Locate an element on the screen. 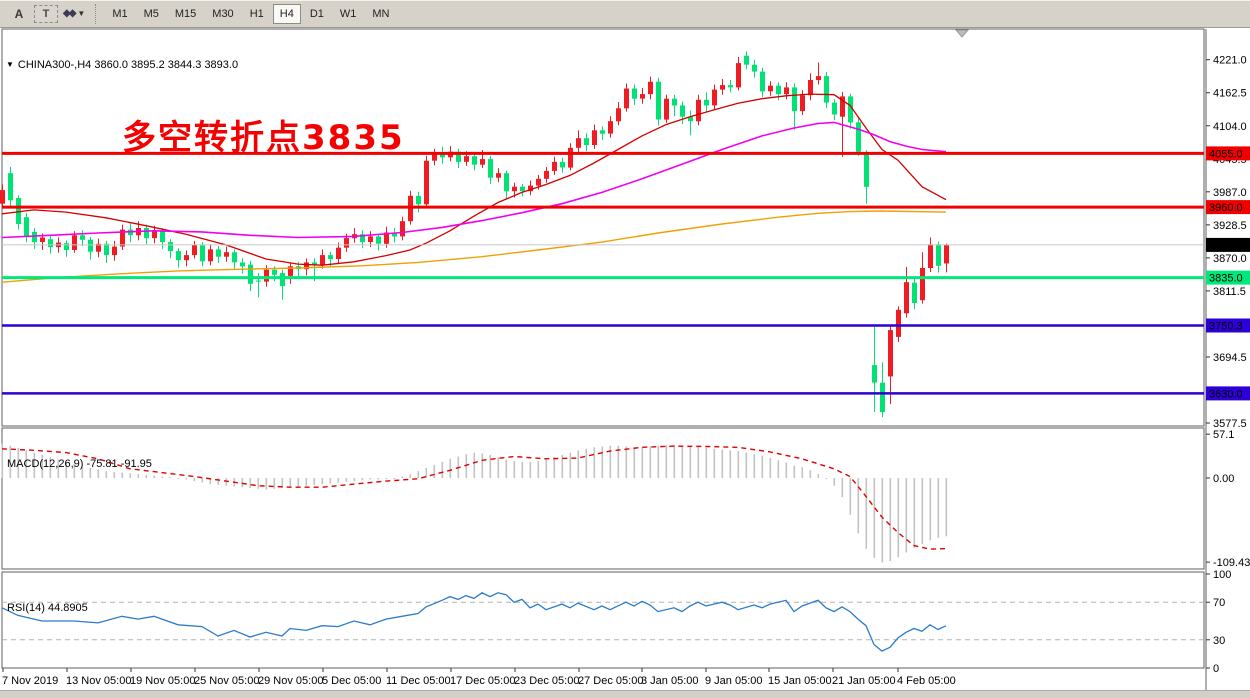  time-tick-label: 15 Jan 05:00 is located at coordinates (800, 681).